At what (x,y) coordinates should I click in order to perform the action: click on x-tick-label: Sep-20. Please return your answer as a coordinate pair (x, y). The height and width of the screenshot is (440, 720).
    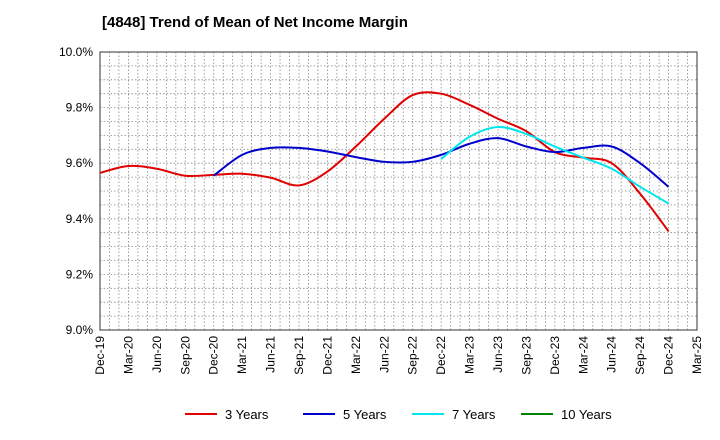
    Looking at the image, I should click on (185, 355).